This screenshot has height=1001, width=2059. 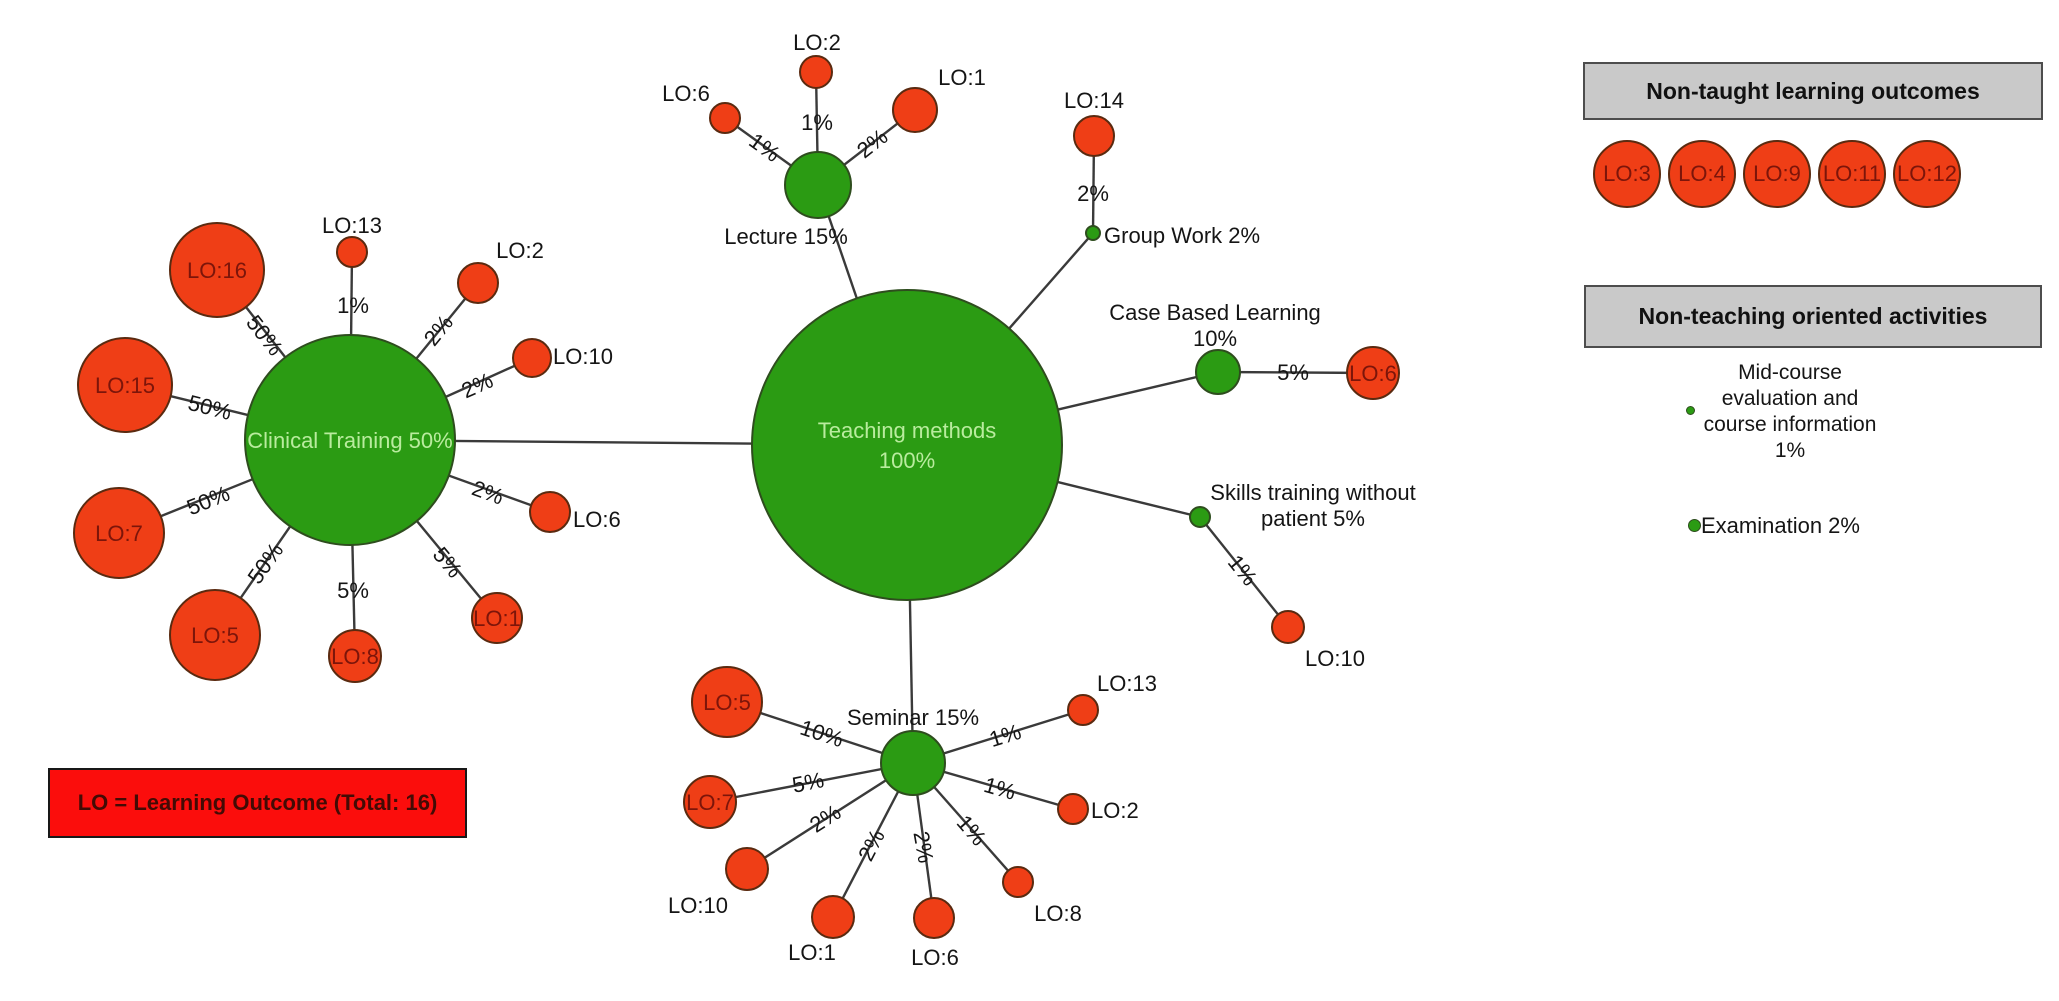 I want to click on non-taught-outcome-lo9: LO:9, so click(x=1777, y=174).